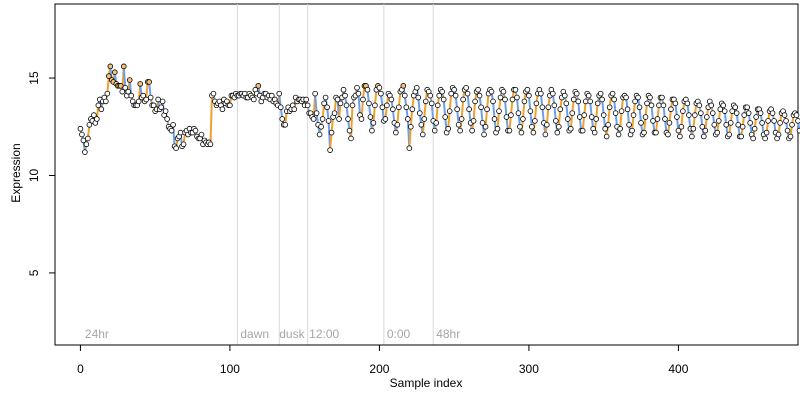  I want to click on y-tick-label: 5, so click(34, 272).